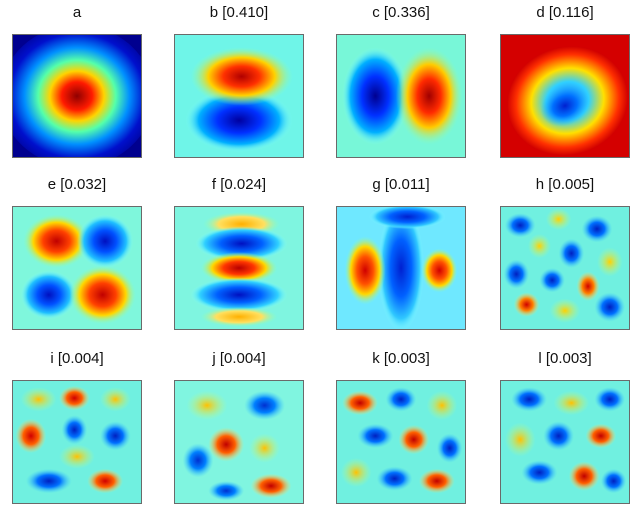  I want to click on heatmap-k, so click(401, 442).